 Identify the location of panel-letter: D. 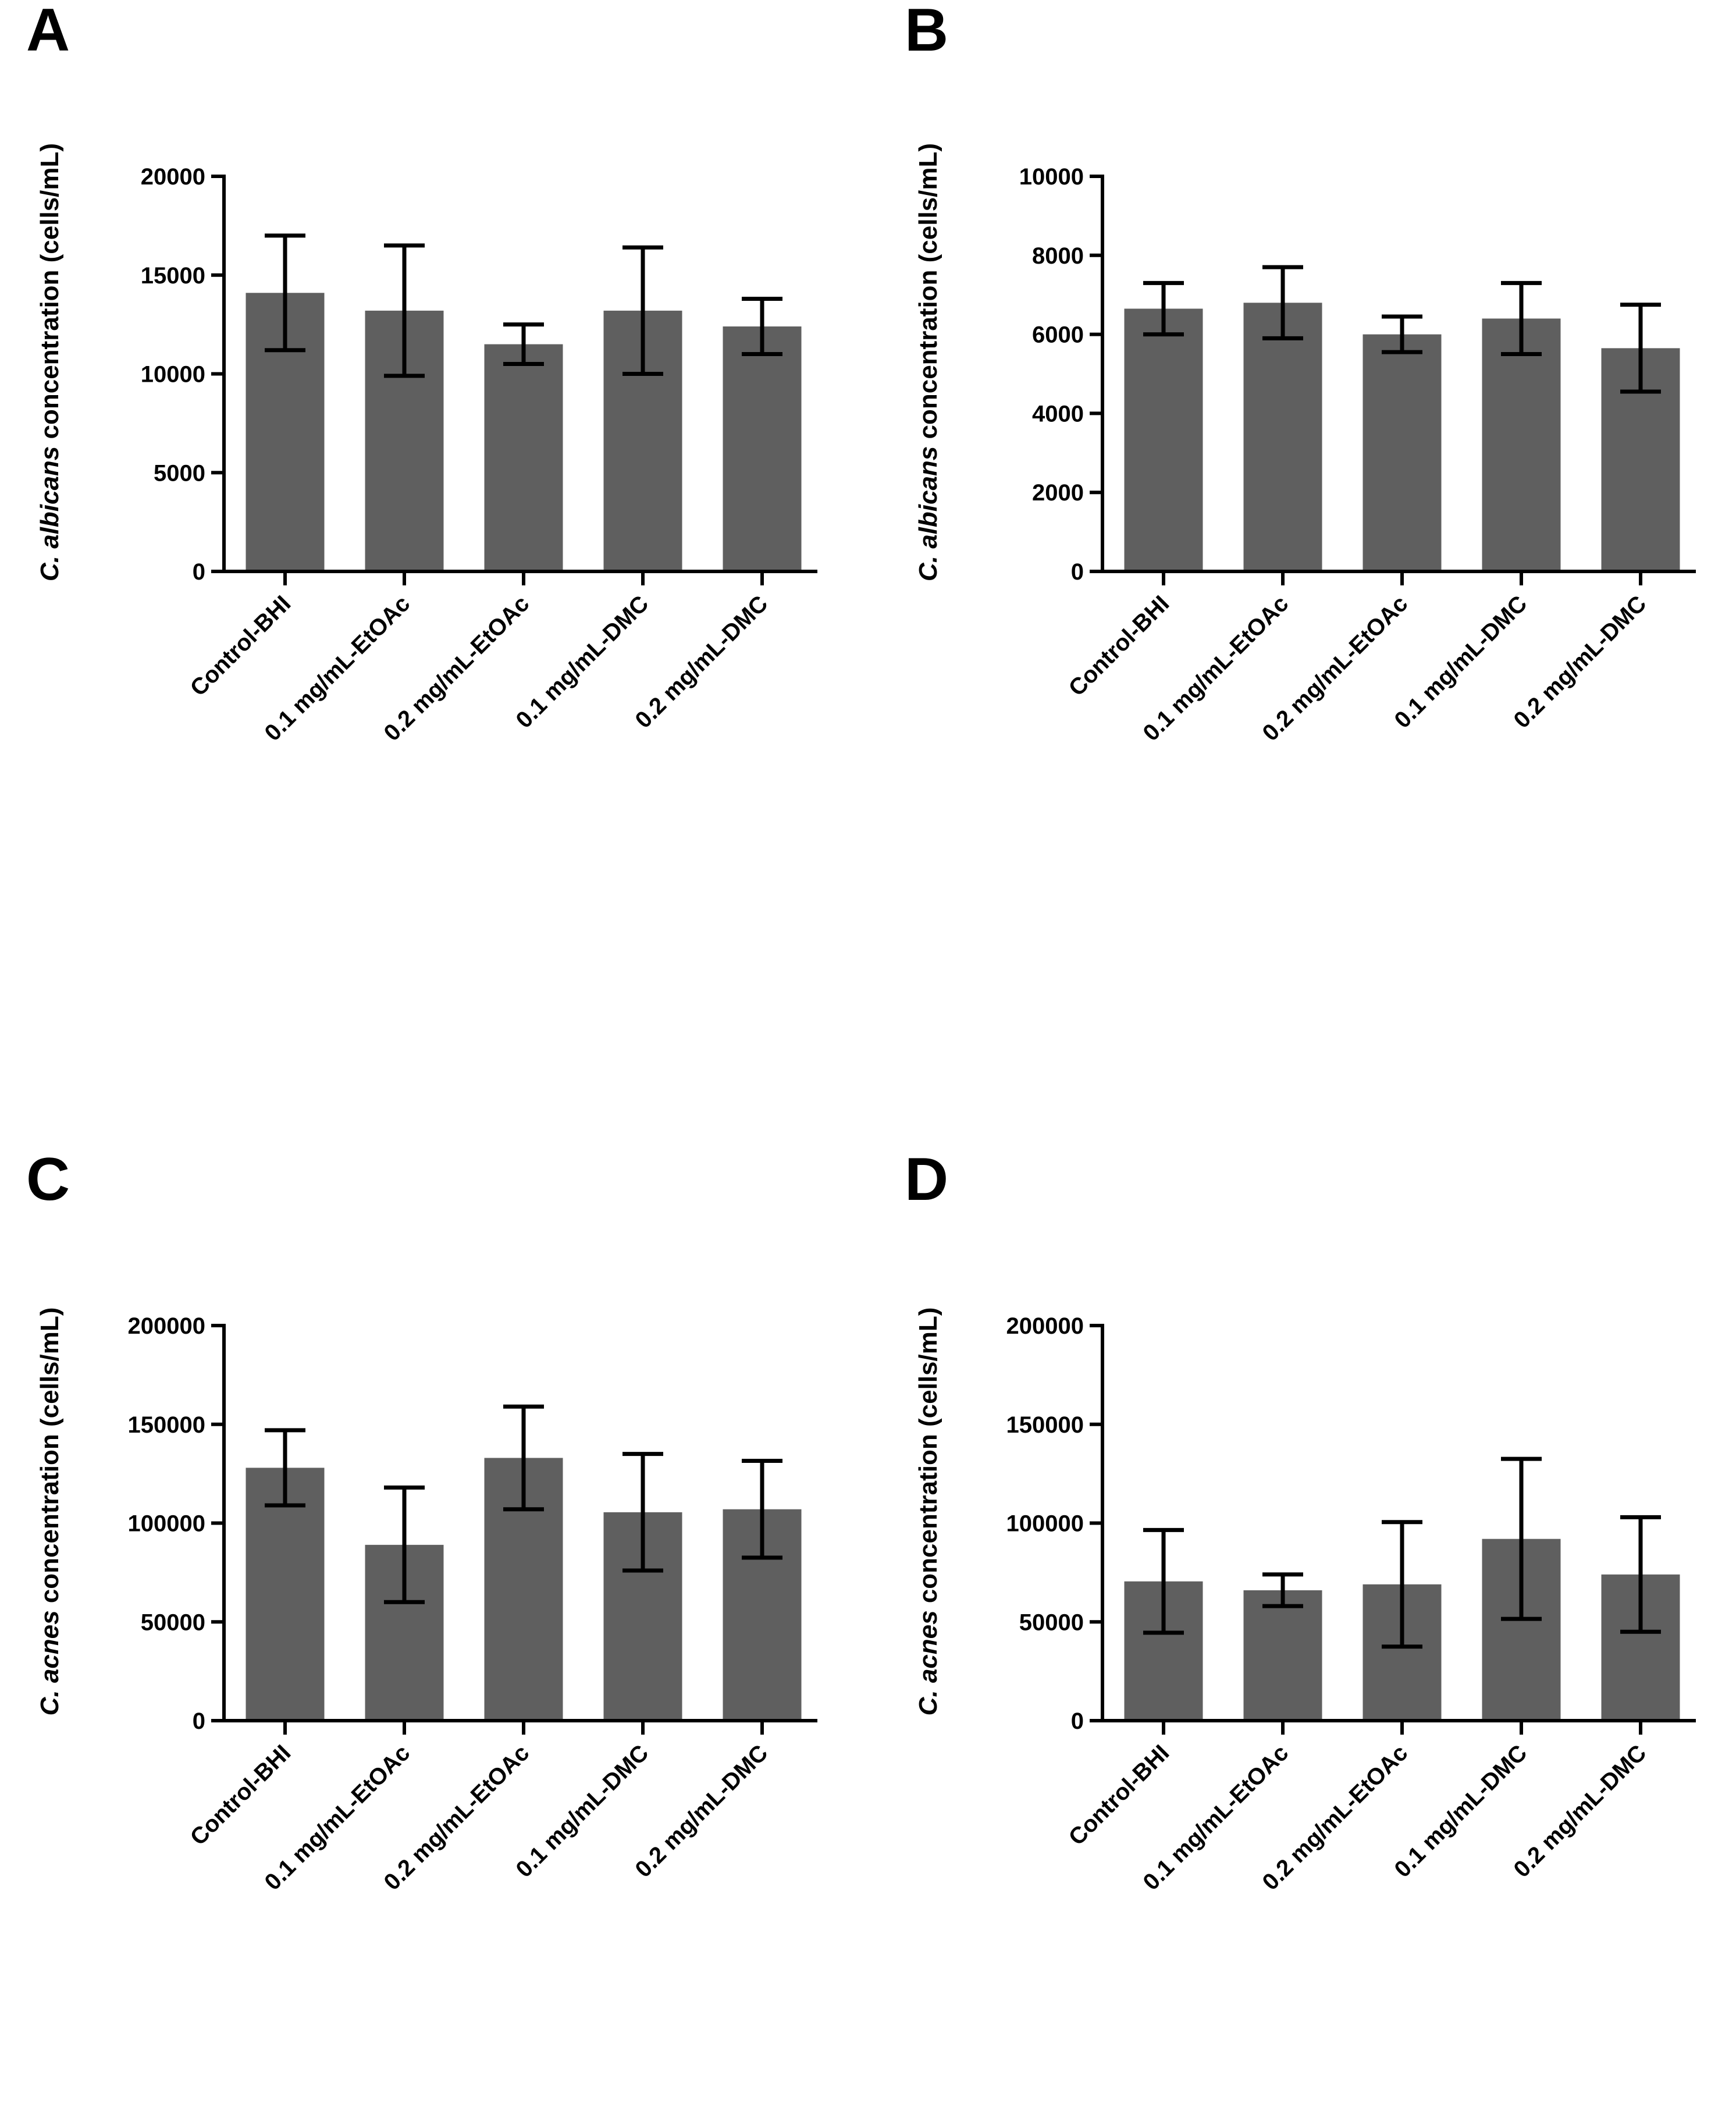
(927, 1179).